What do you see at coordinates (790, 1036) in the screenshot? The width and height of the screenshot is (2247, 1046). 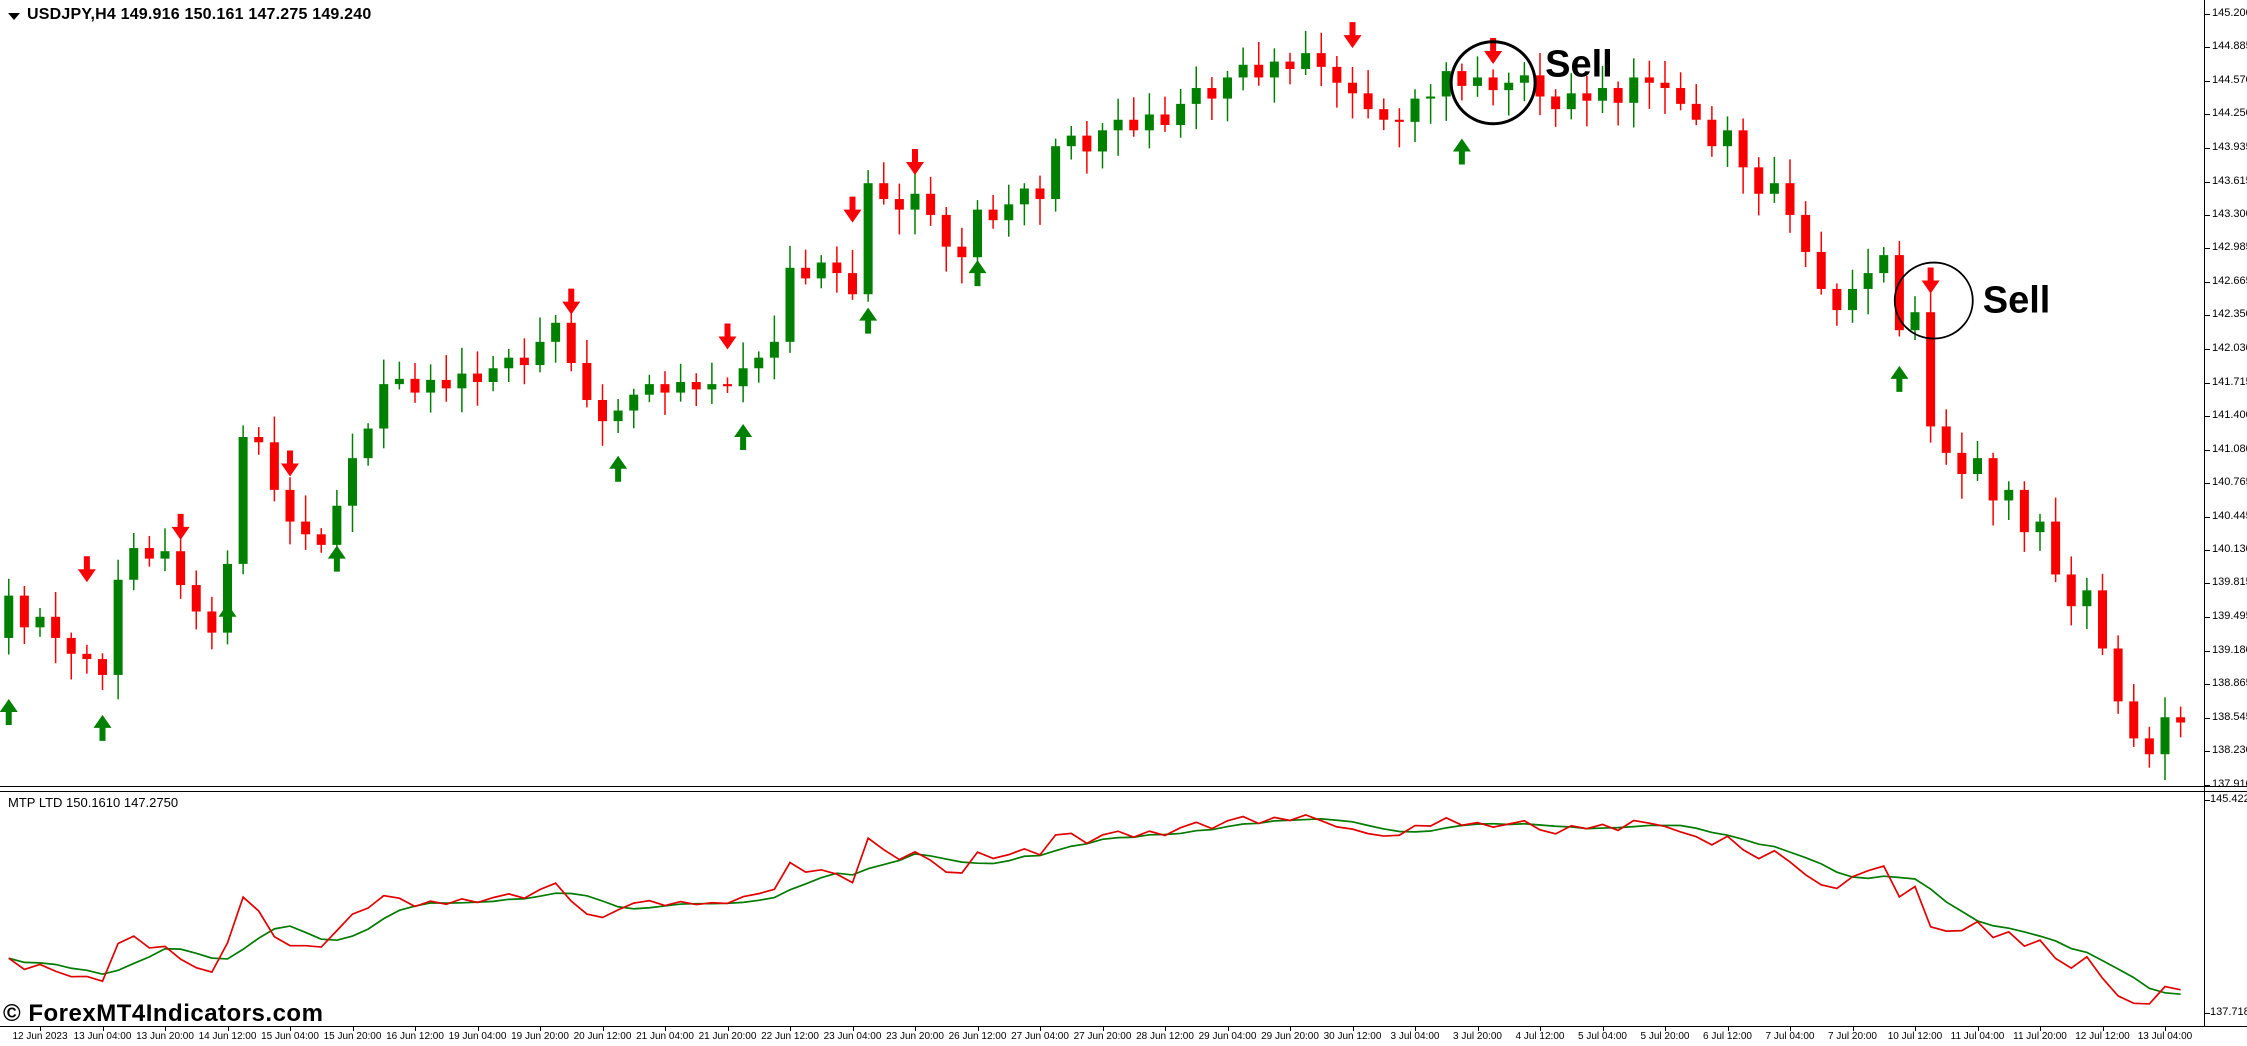 I see `time-axis-label: 22 Jun 12:00` at bounding box center [790, 1036].